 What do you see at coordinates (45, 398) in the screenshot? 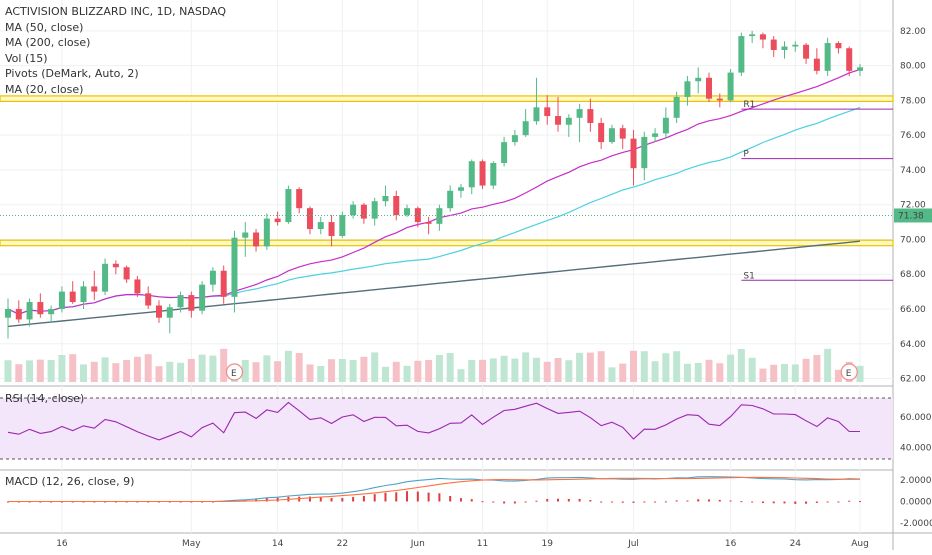
I see `rsi-panel-title: RSI (14, close)` at bounding box center [45, 398].